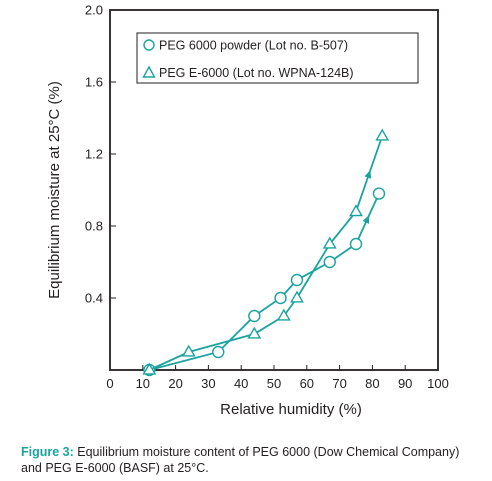 The image size is (492, 481). Describe the element at coordinates (109, 383) in the screenshot. I see `x-tick-label: 0` at that location.